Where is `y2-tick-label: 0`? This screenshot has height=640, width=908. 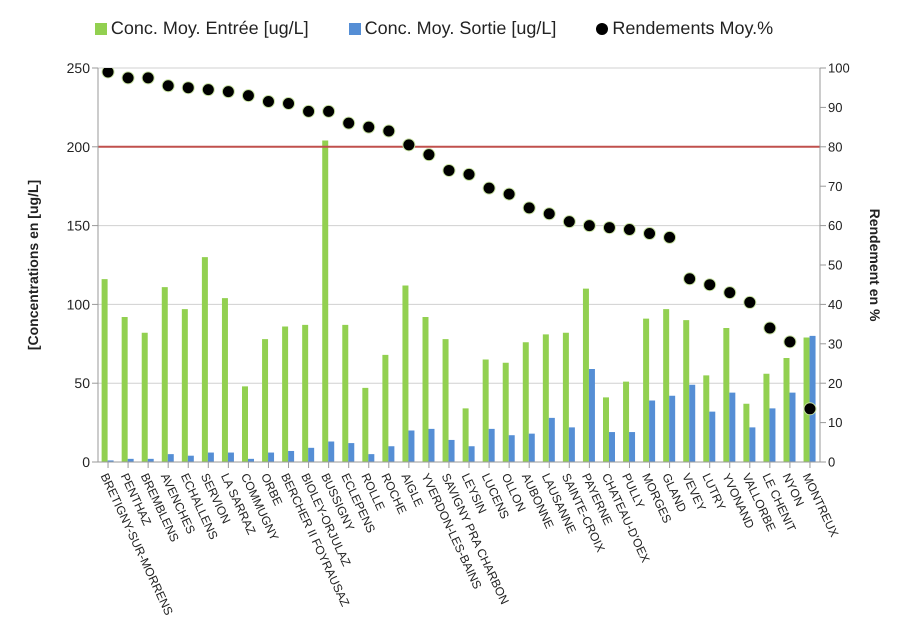 y2-tick-label: 0 is located at coordinates (832, 462).